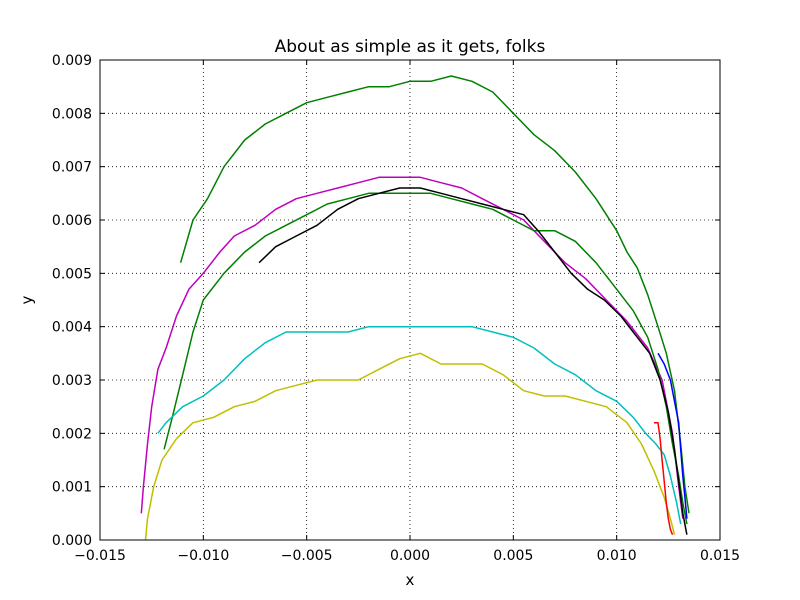  Describe the element at coordinates (72, 434) in the screenshot. I see `y-tick-label: 0.002` at that location.